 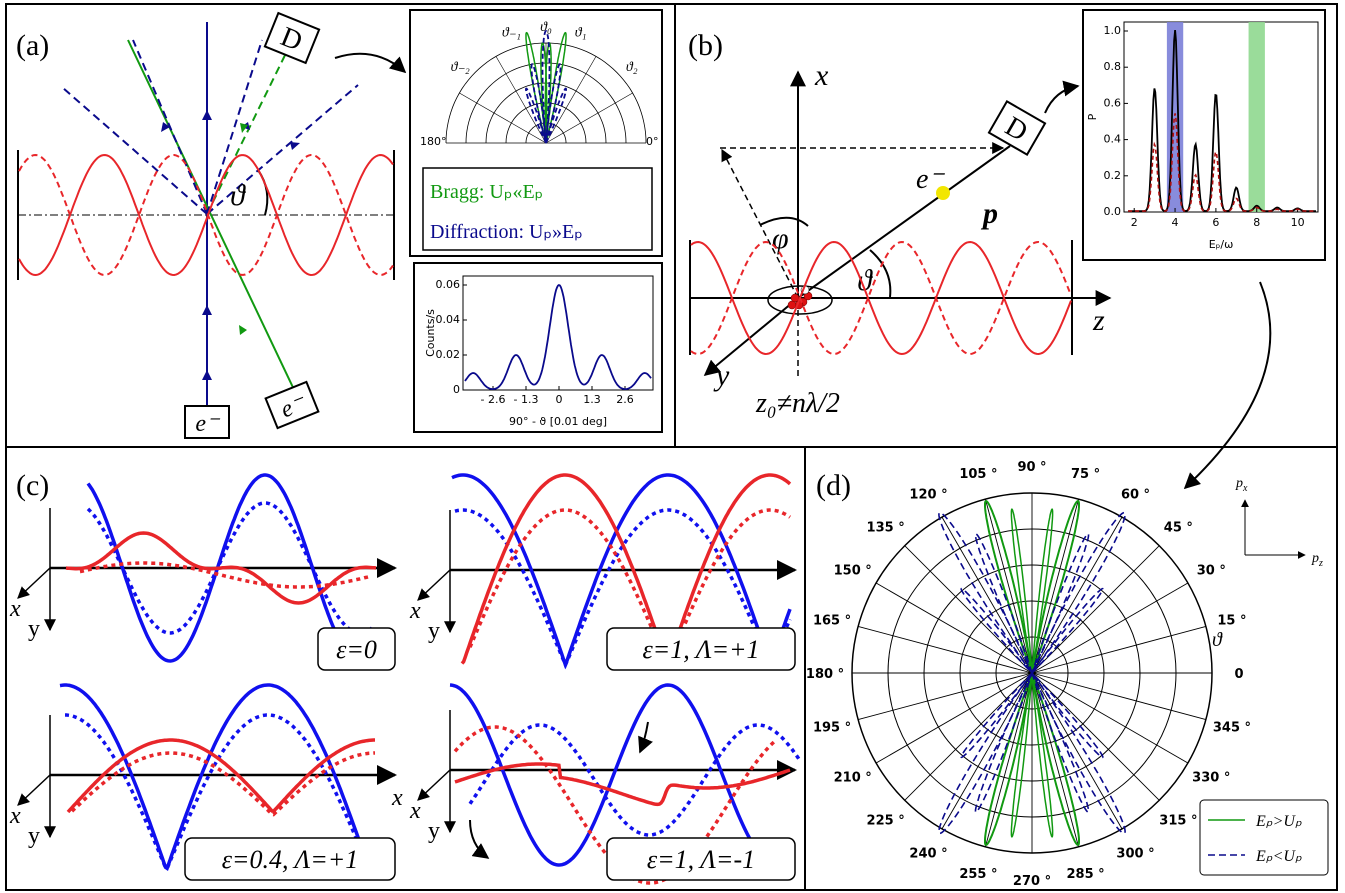 What do you see at coordinates (705, 45) in the screenshot?
I see `panel-label: (b)` at bounding box center [705, 45].